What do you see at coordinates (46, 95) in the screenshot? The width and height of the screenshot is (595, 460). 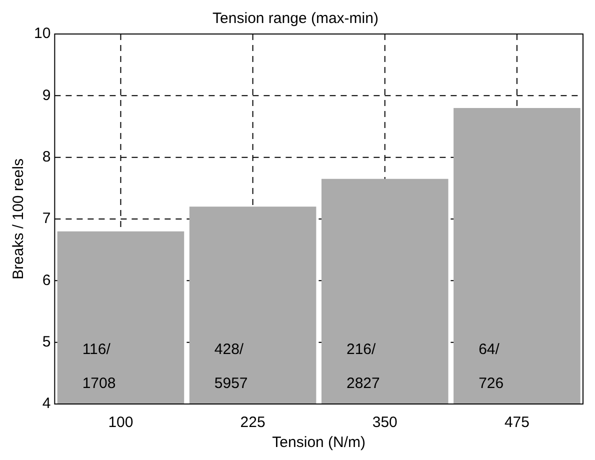 I see `y-tick-label: 9` at bounding box center [46, 95].